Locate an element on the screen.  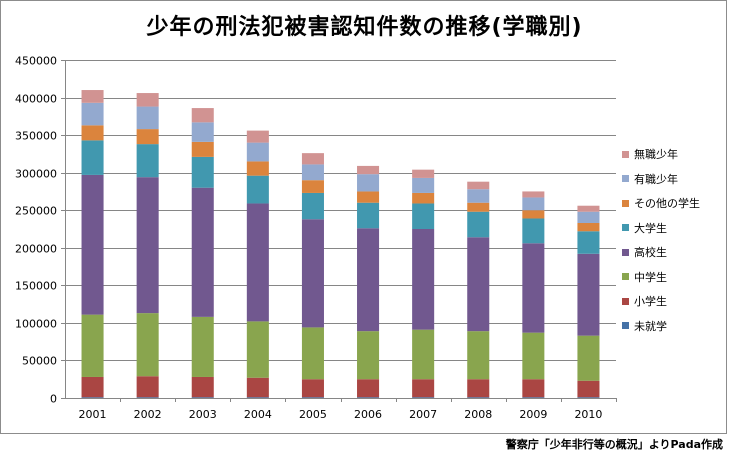
legend-item: 中学生 is located at coordinates (672, 277).